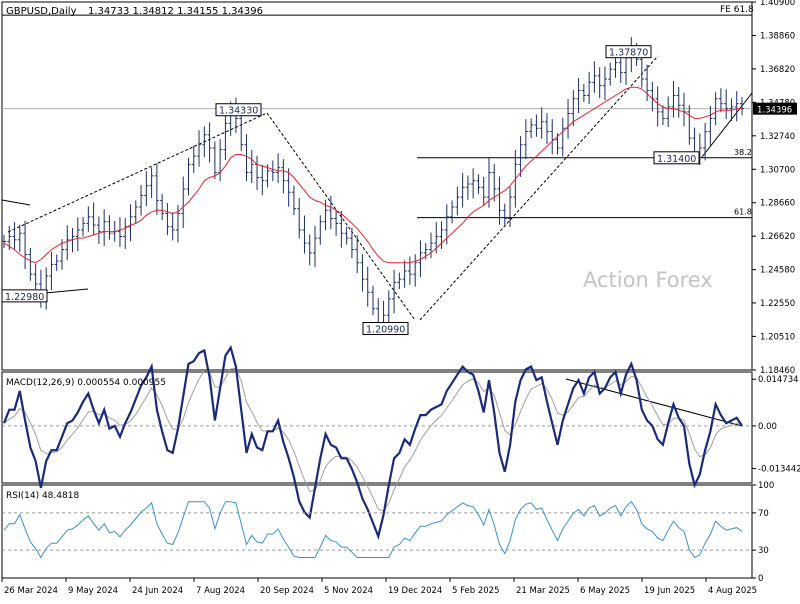 The height and width of the screenshot is (604, 800). Describe the element at coordinates (220, 591) in the screenshot. I see `x-tick-label: 7 Aug 2024` at that location.